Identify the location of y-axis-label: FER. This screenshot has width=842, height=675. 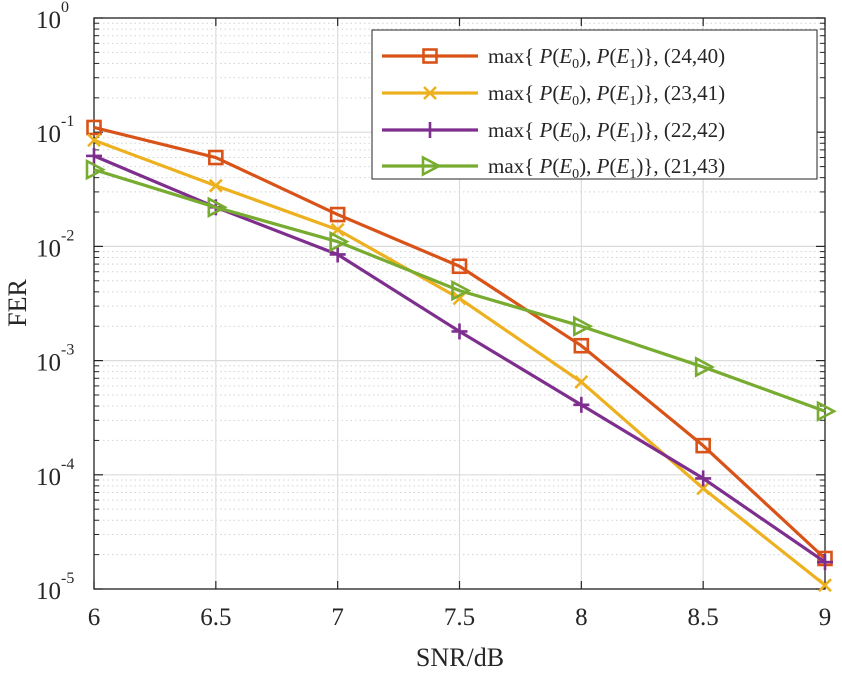
(17, 303).